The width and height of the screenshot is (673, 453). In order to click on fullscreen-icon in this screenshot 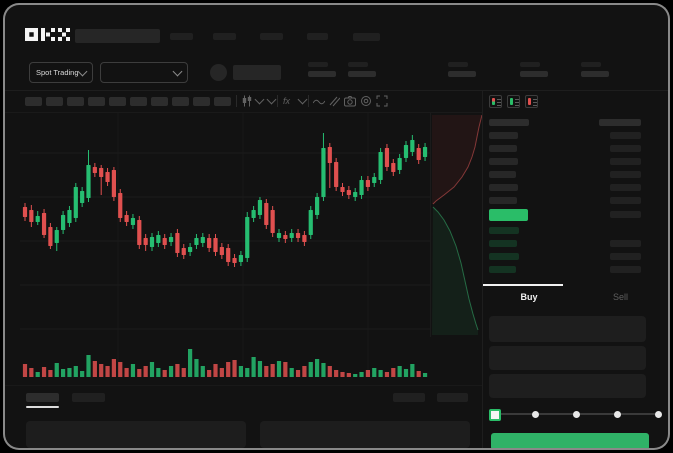, I will do `click(382, 101)`.